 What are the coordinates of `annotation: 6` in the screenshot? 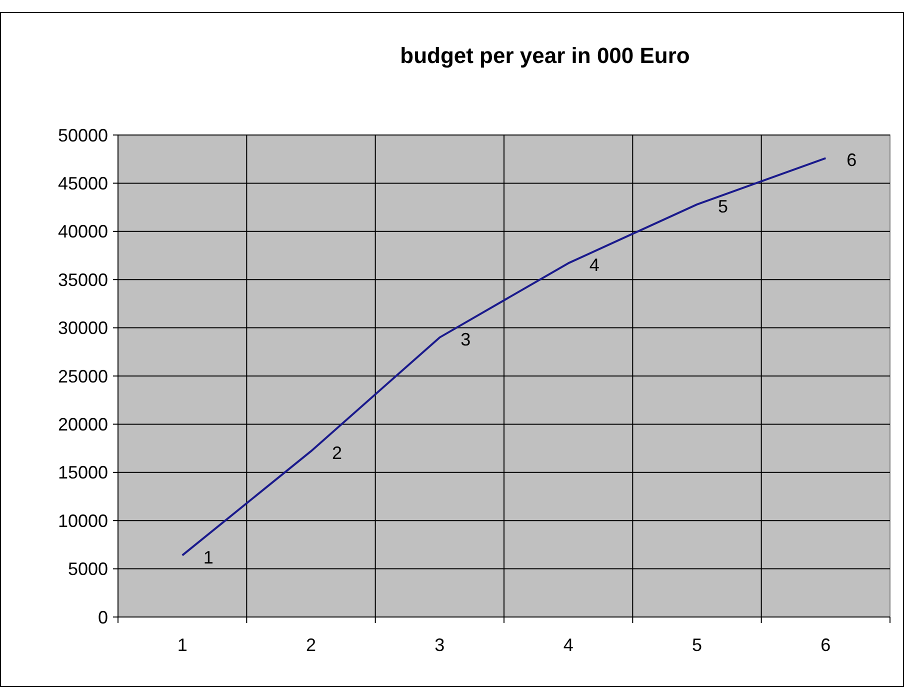 It's located at (851, 160).